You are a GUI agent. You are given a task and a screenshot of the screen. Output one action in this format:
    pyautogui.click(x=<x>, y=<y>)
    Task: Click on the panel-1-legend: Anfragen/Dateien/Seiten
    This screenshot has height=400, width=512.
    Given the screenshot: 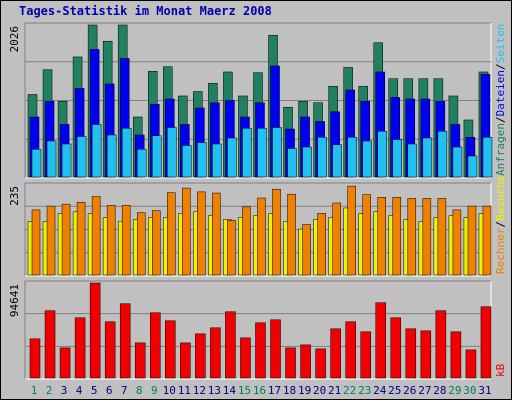 What is the action you would take?
    pyautogui.click(x=500, y=100)
    